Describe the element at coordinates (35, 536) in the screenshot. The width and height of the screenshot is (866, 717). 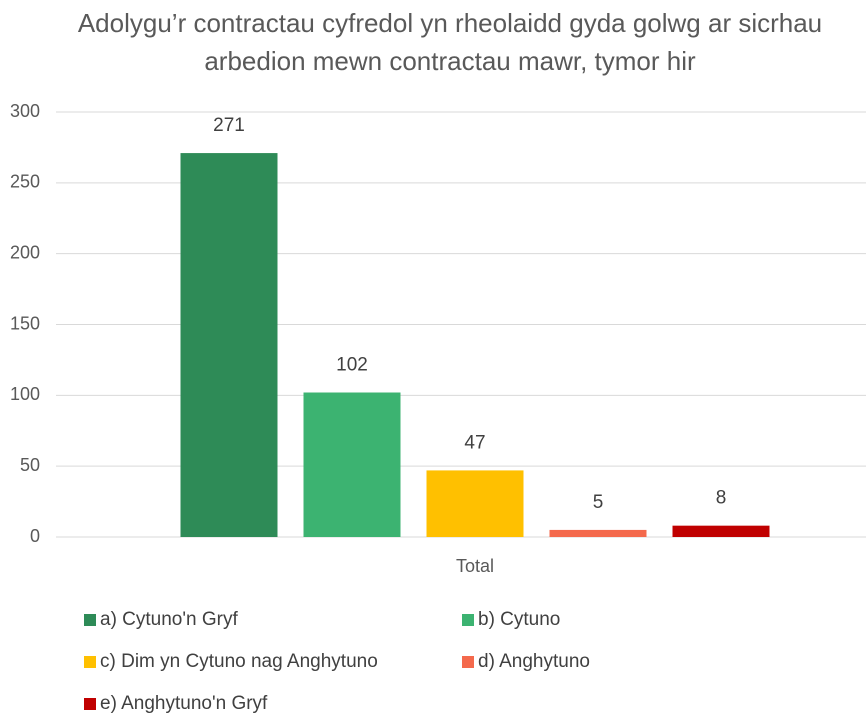
I see `y-tick-label: 0` at that location.